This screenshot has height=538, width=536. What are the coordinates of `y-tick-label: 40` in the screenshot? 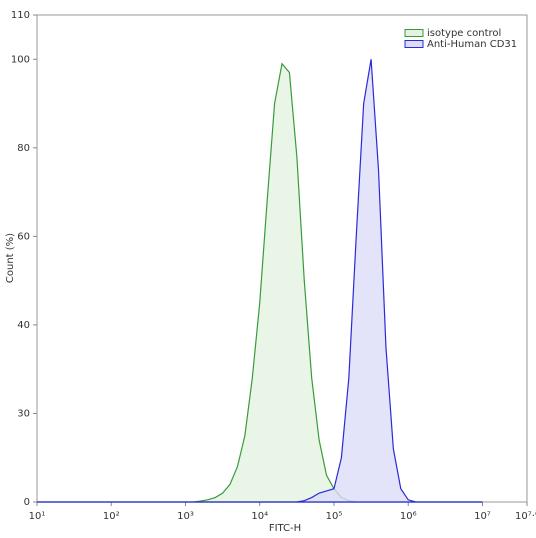 It's located at (23, 325).